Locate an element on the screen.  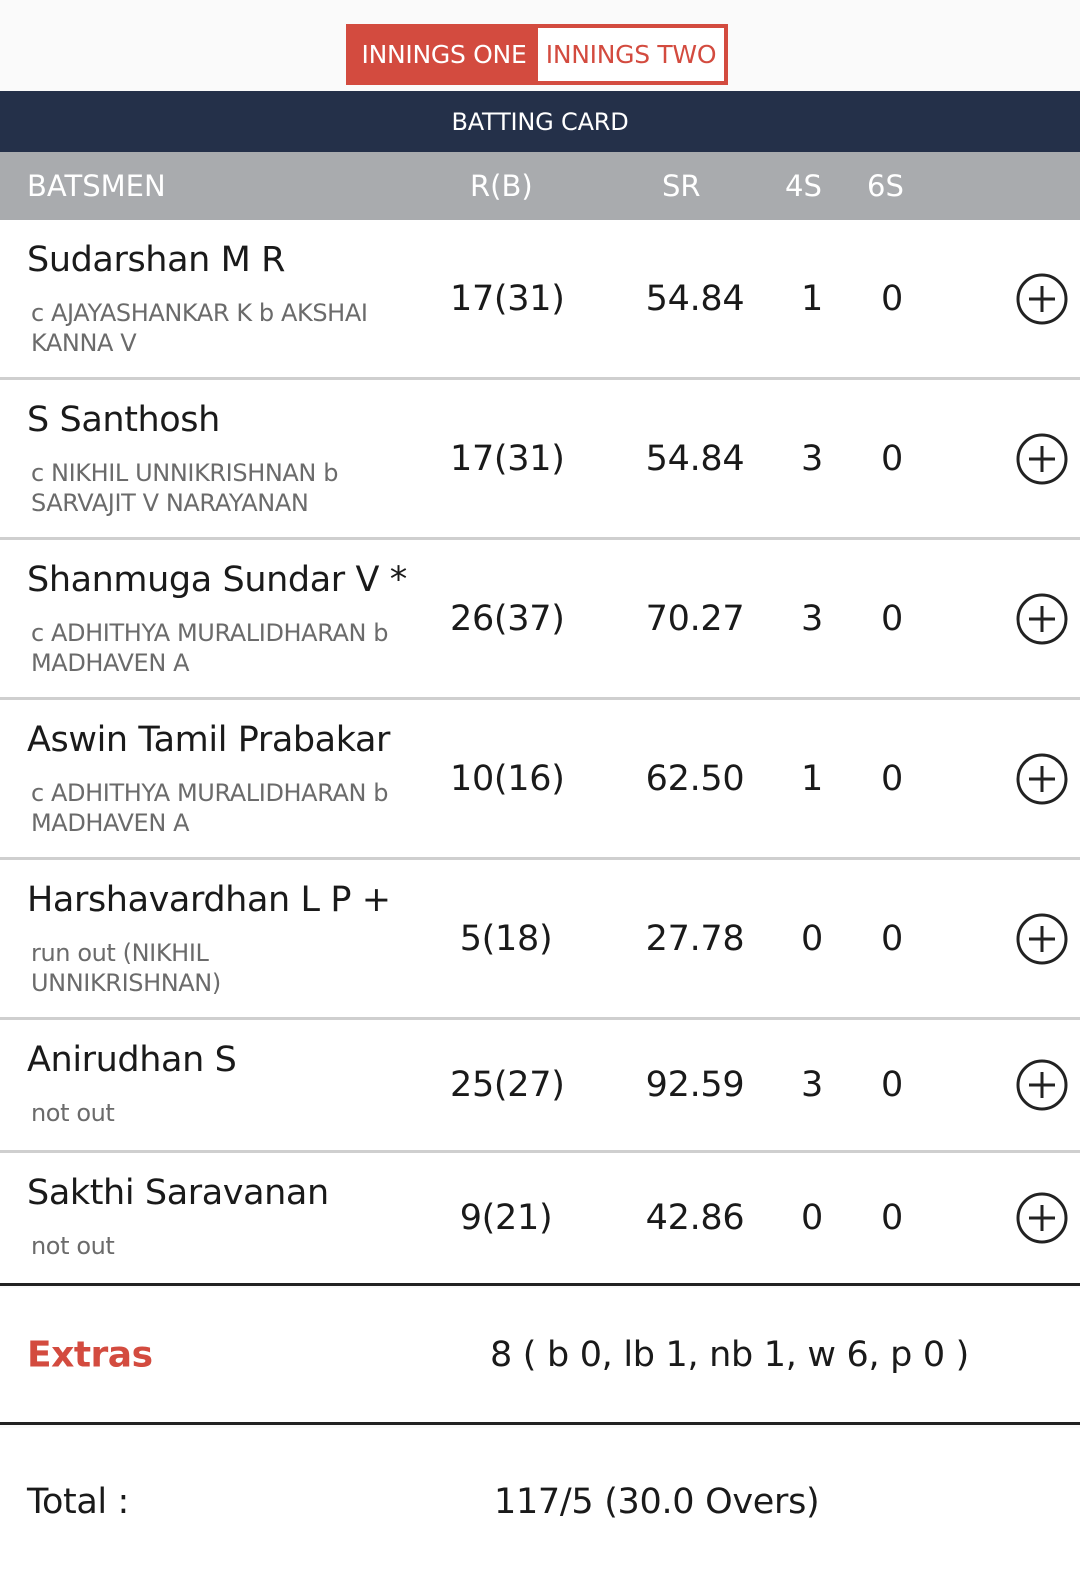
runs-balls: 10(16) is located at coordinates (507, 778).